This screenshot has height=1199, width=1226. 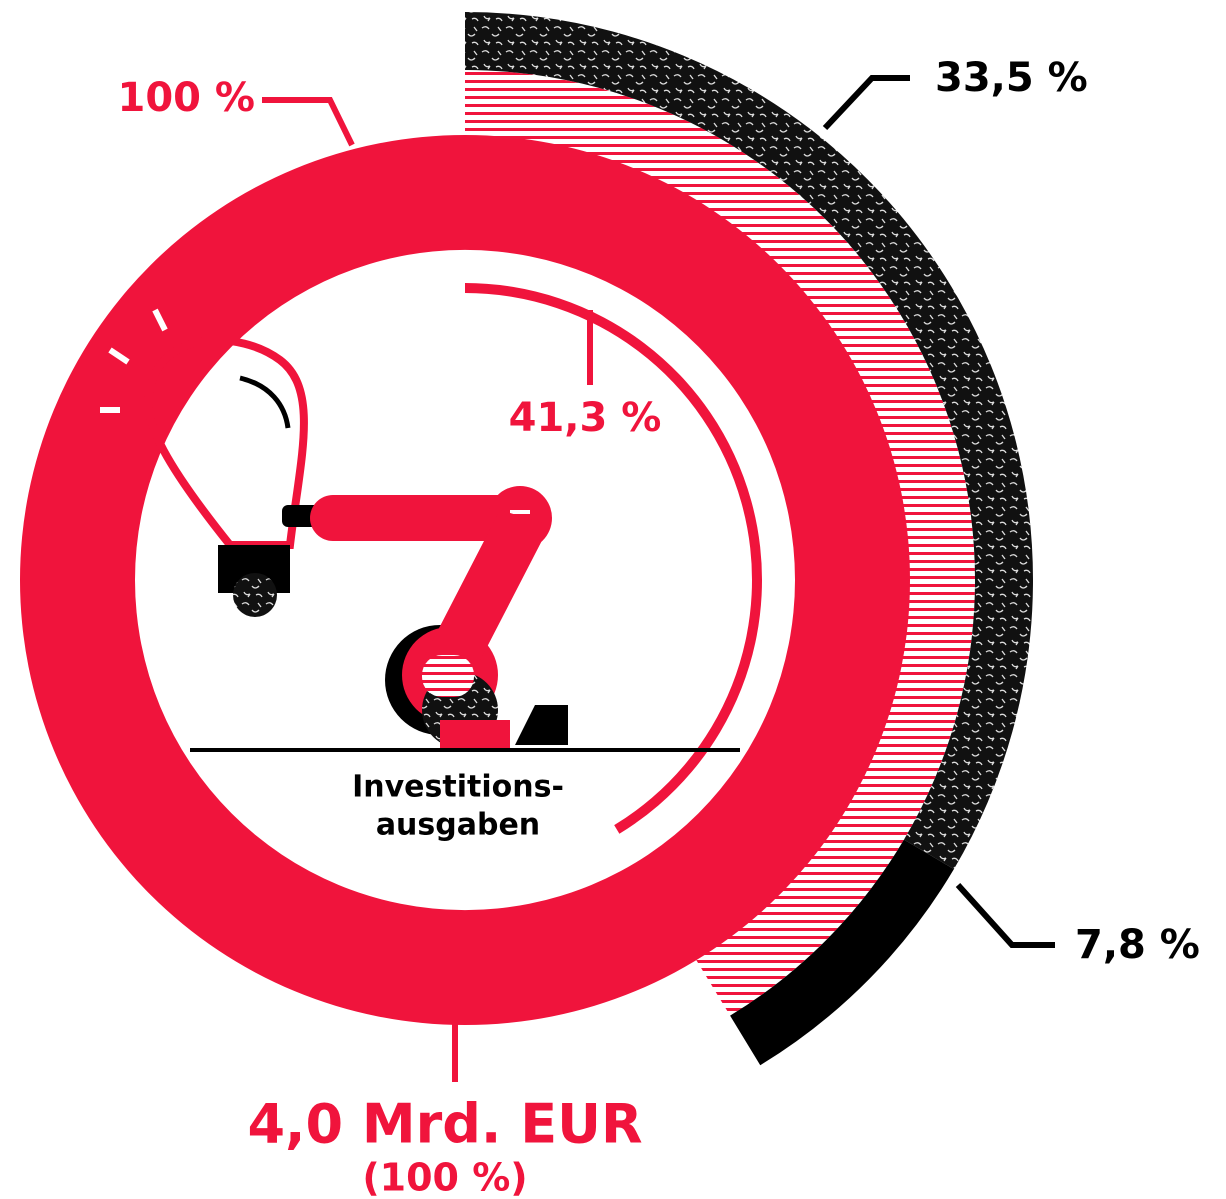 I want to click on share-label: 41,3 %, so click(x=585, y=418).